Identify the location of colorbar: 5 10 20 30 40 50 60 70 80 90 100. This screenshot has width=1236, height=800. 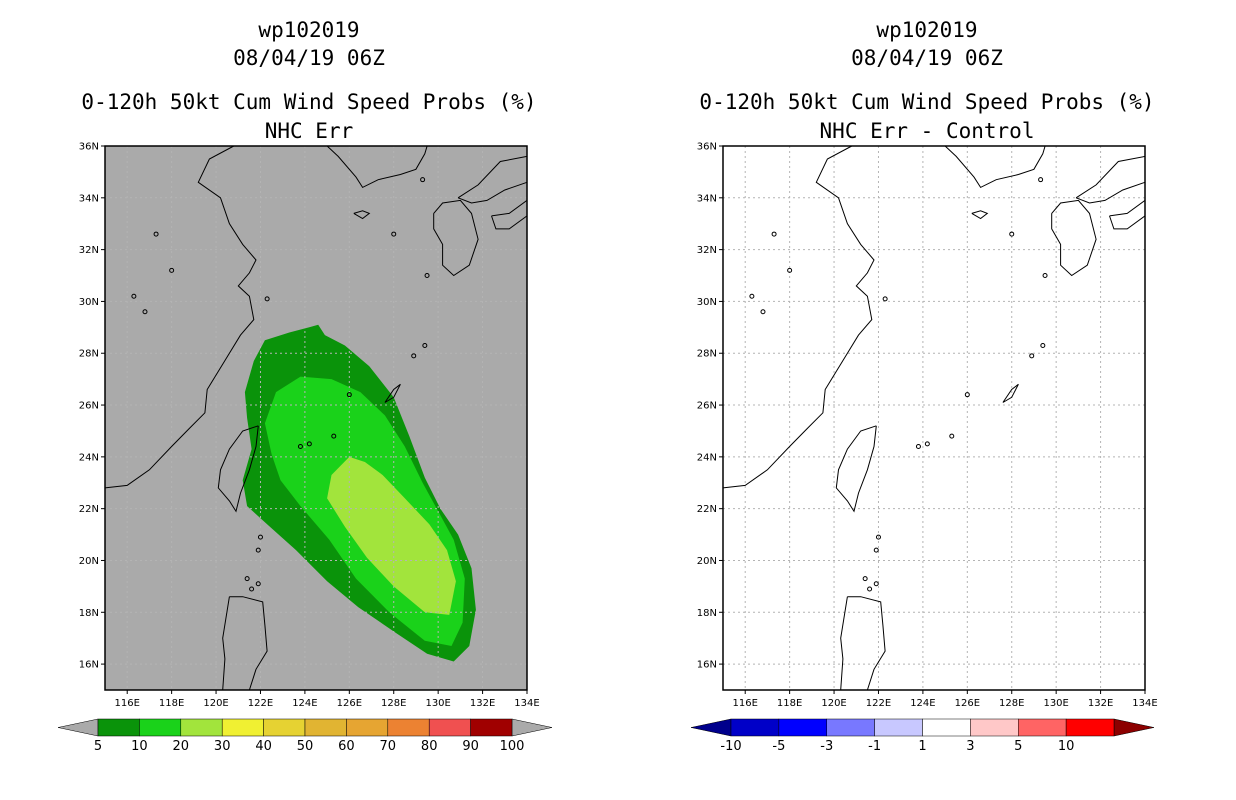
(305, 736).